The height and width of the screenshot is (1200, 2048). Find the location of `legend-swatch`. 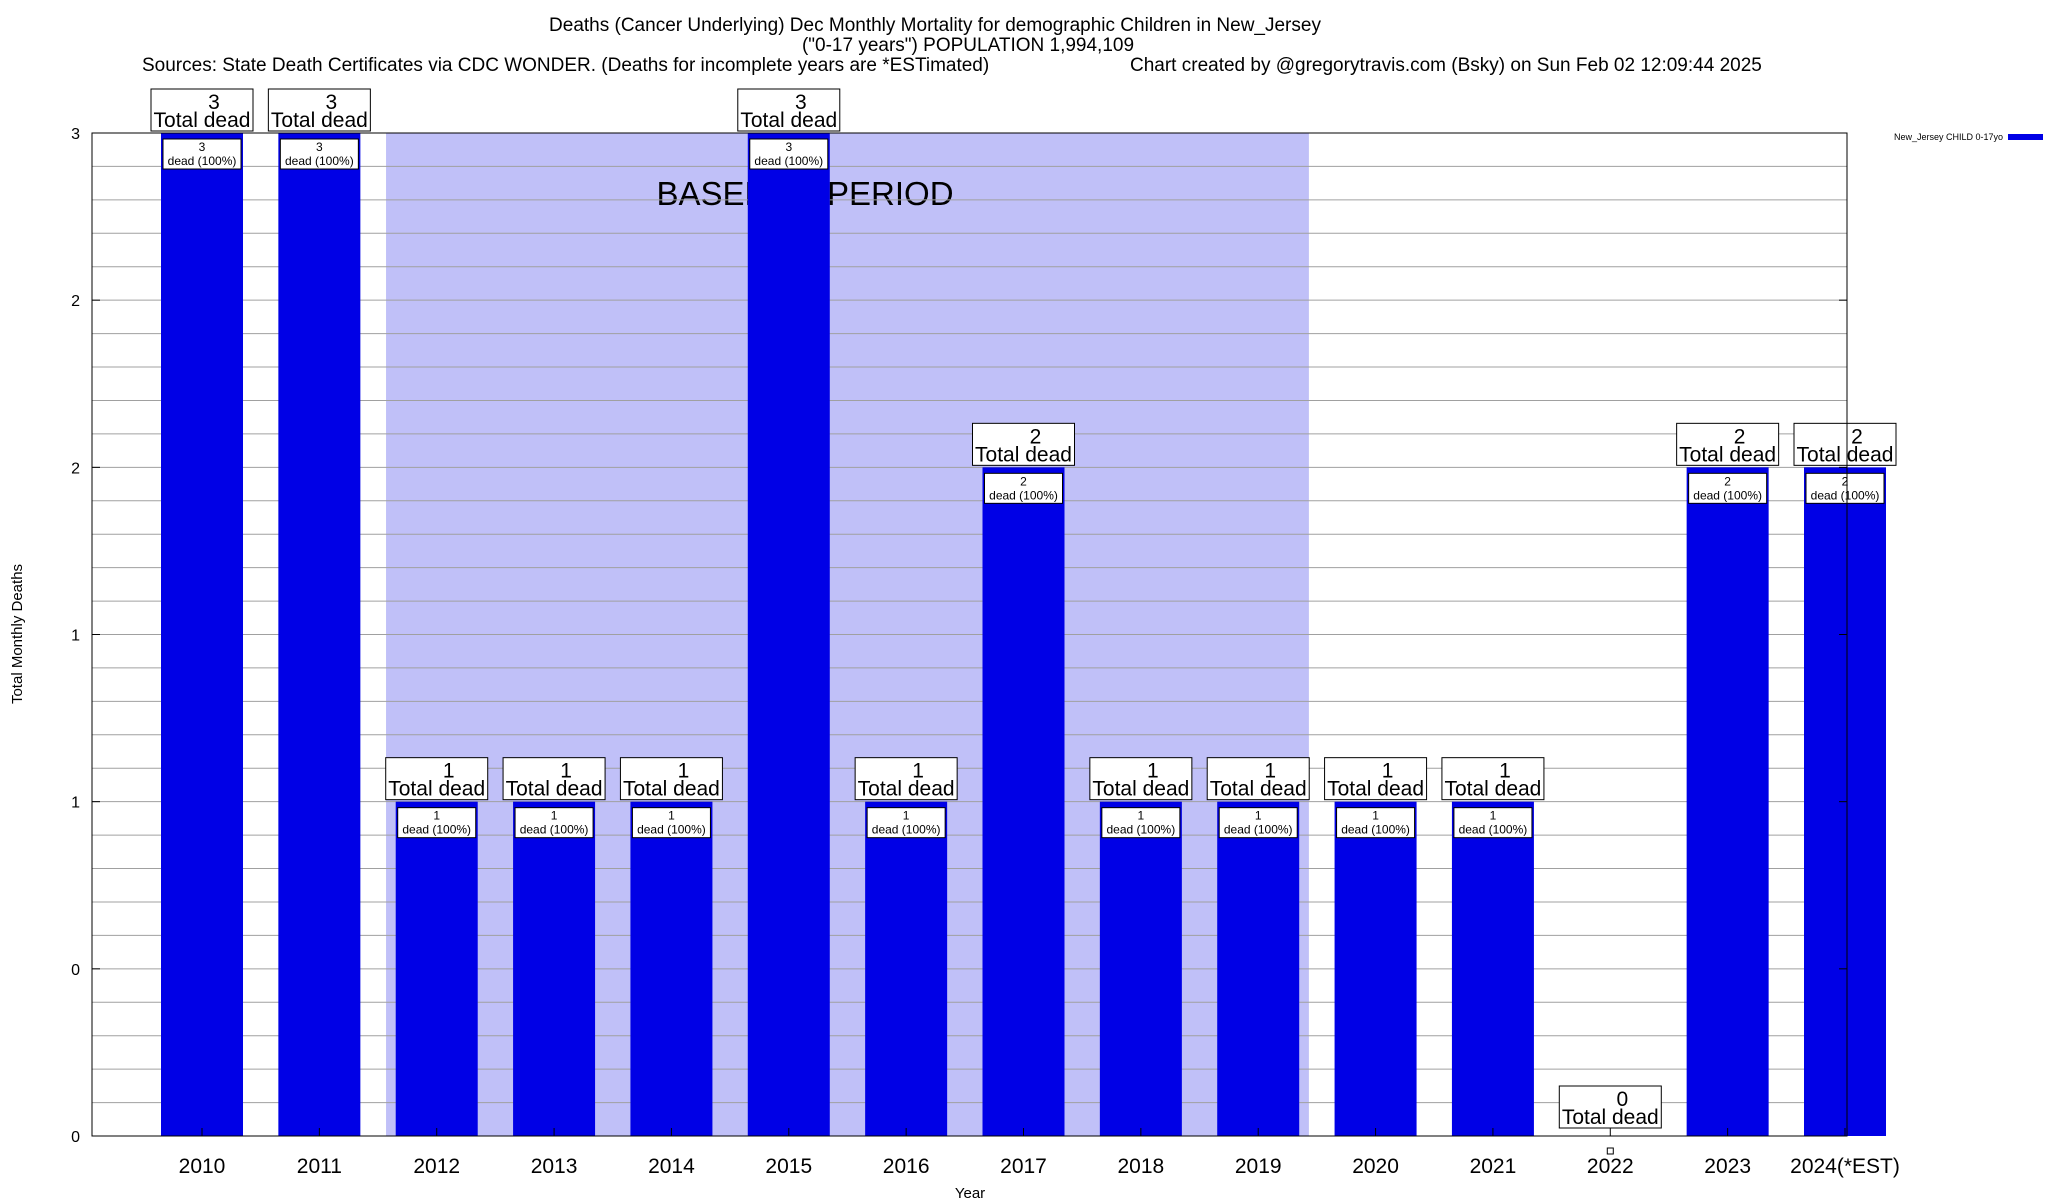

legend-swatch is located at coordinates (2025, 137).